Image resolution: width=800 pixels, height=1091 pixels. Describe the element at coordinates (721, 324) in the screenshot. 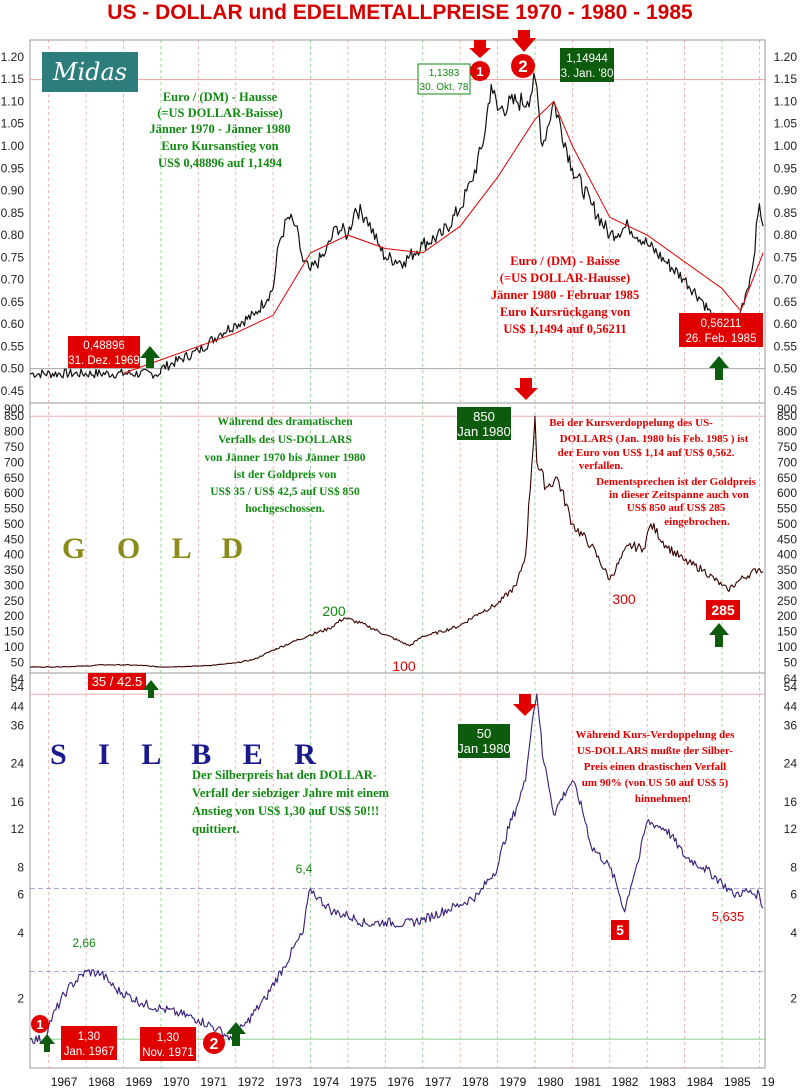

I see `euro-box-end-value: 0,56211` at that location.